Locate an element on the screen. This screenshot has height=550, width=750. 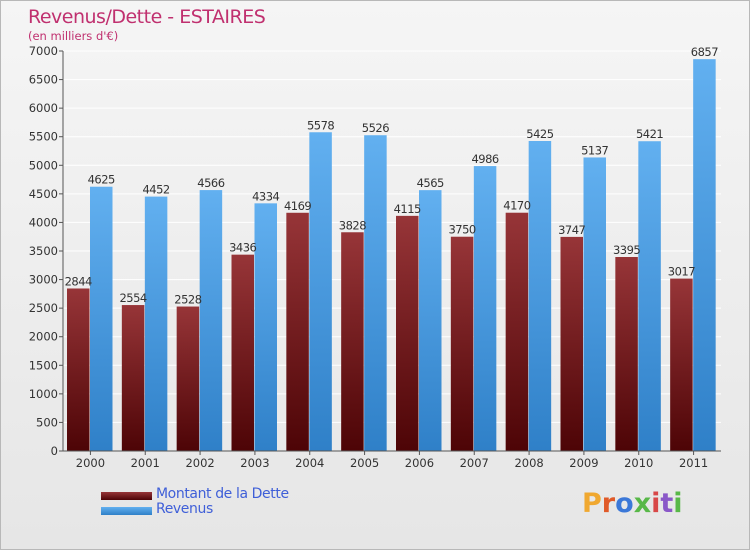
x-tick-label: 2003 is located at coordinates (254, 463).